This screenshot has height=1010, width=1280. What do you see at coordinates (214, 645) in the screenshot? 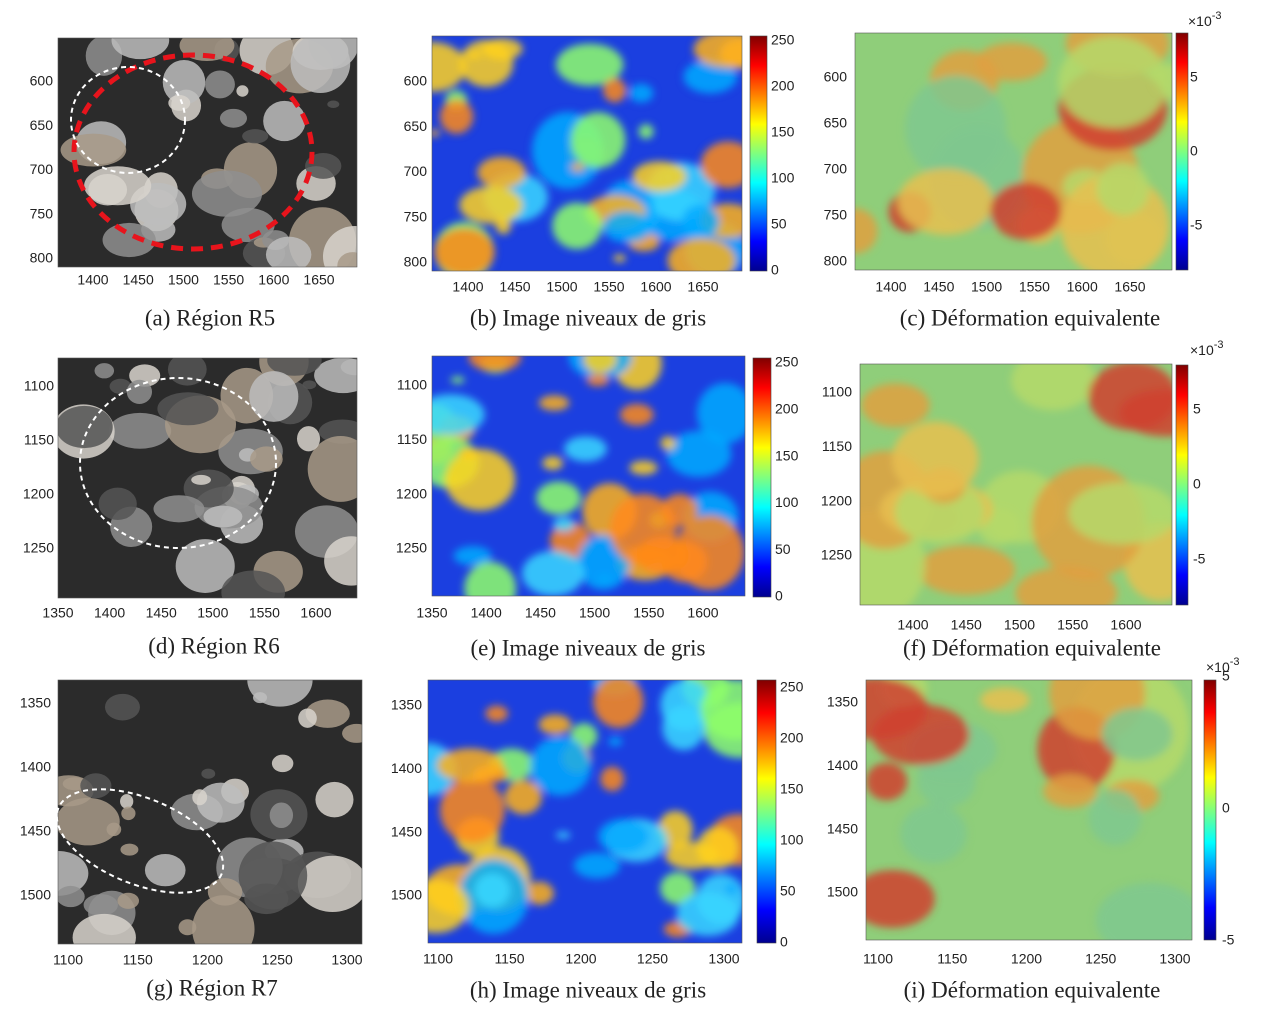
I see `caption: (d) Région R6` at bounding box center [214, 645].